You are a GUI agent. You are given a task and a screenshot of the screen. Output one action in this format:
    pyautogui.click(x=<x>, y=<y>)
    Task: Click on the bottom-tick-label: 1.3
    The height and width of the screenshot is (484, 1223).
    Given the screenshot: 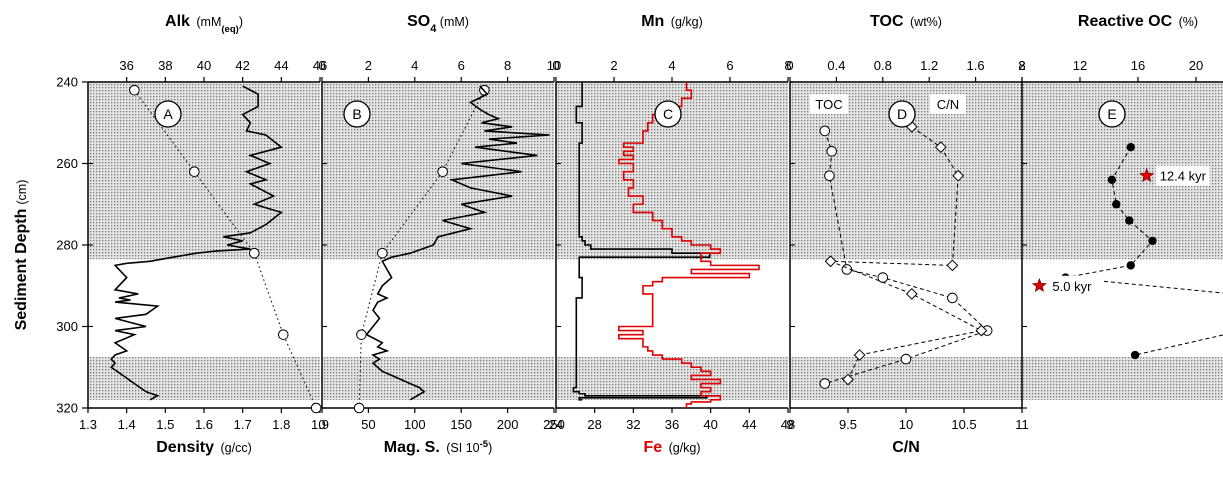 What is the action you would take?
    pyautogui.click(x=88, y=424)
    